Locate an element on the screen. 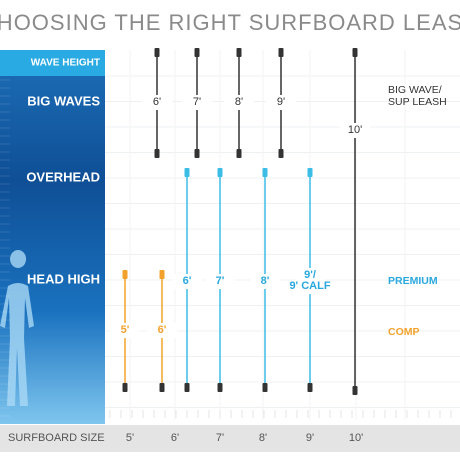 The width and height of the screenshot is (460, 460). axis-label: SURFBOARD SIZE is located at coordinates (56, 438).